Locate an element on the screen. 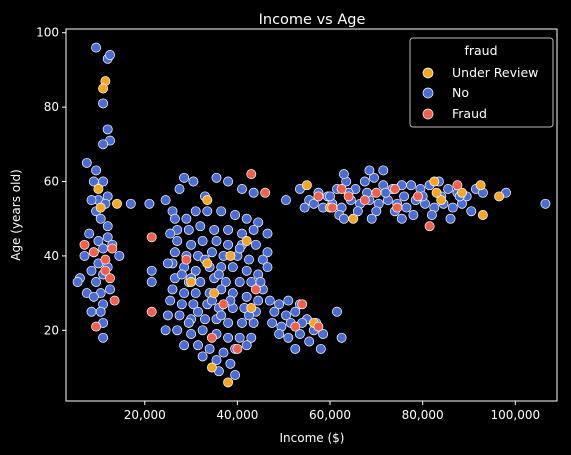 This screenshot has width=571, height=455. y-tick-label: 20 is located at coordinates (51, 330).